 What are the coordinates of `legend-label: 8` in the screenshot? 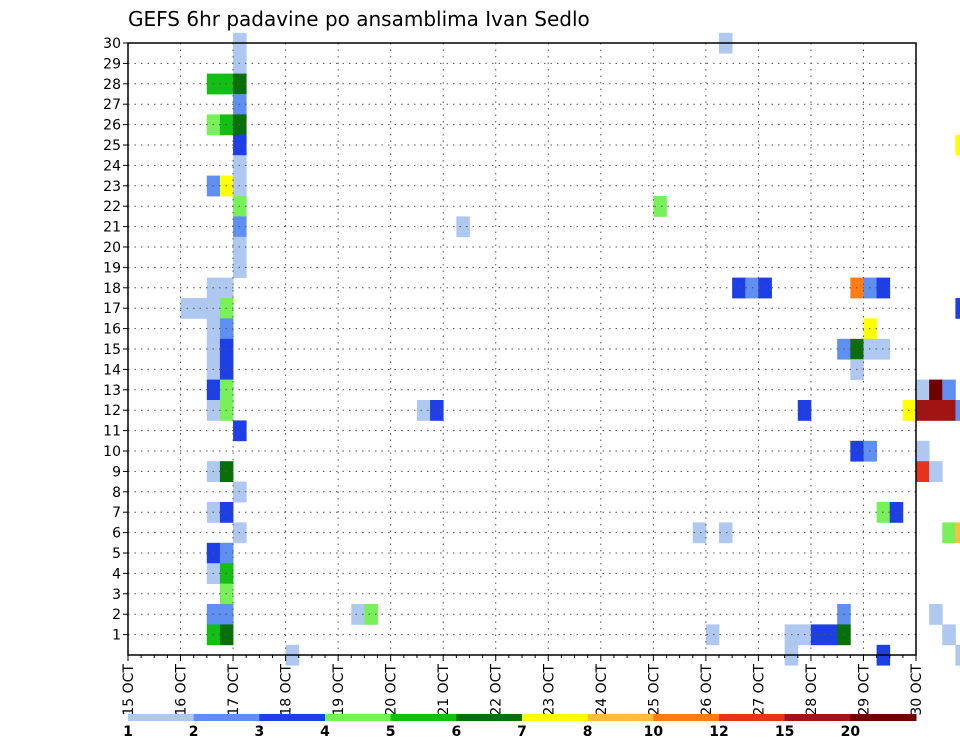 It's located at (588, 732).